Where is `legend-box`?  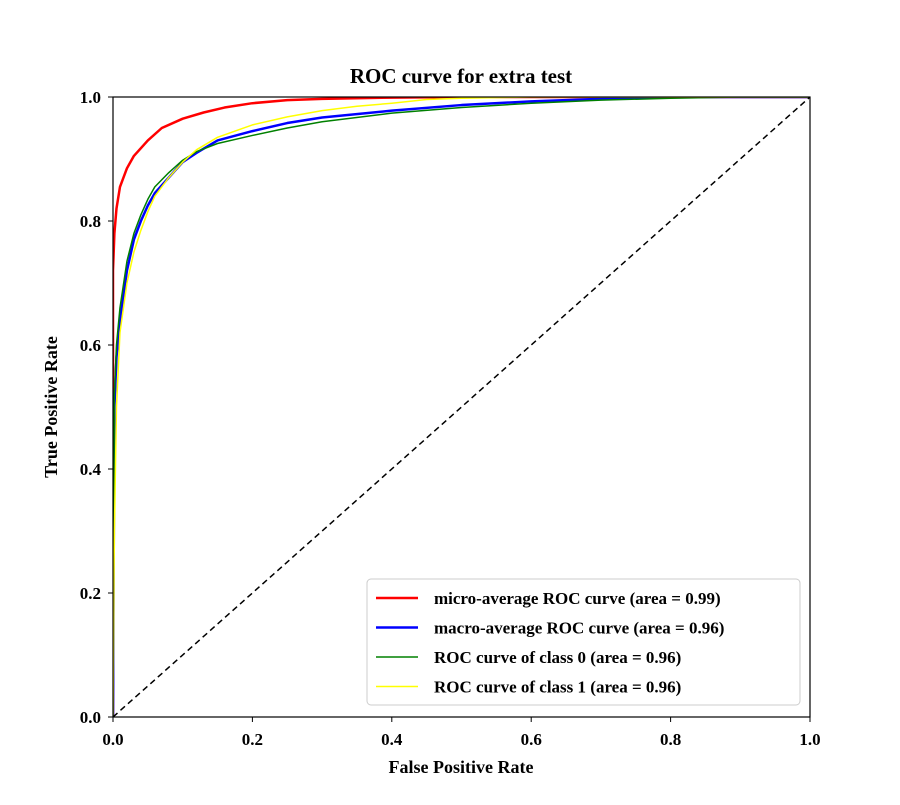
legend-box is located at coordinates (583, 642).